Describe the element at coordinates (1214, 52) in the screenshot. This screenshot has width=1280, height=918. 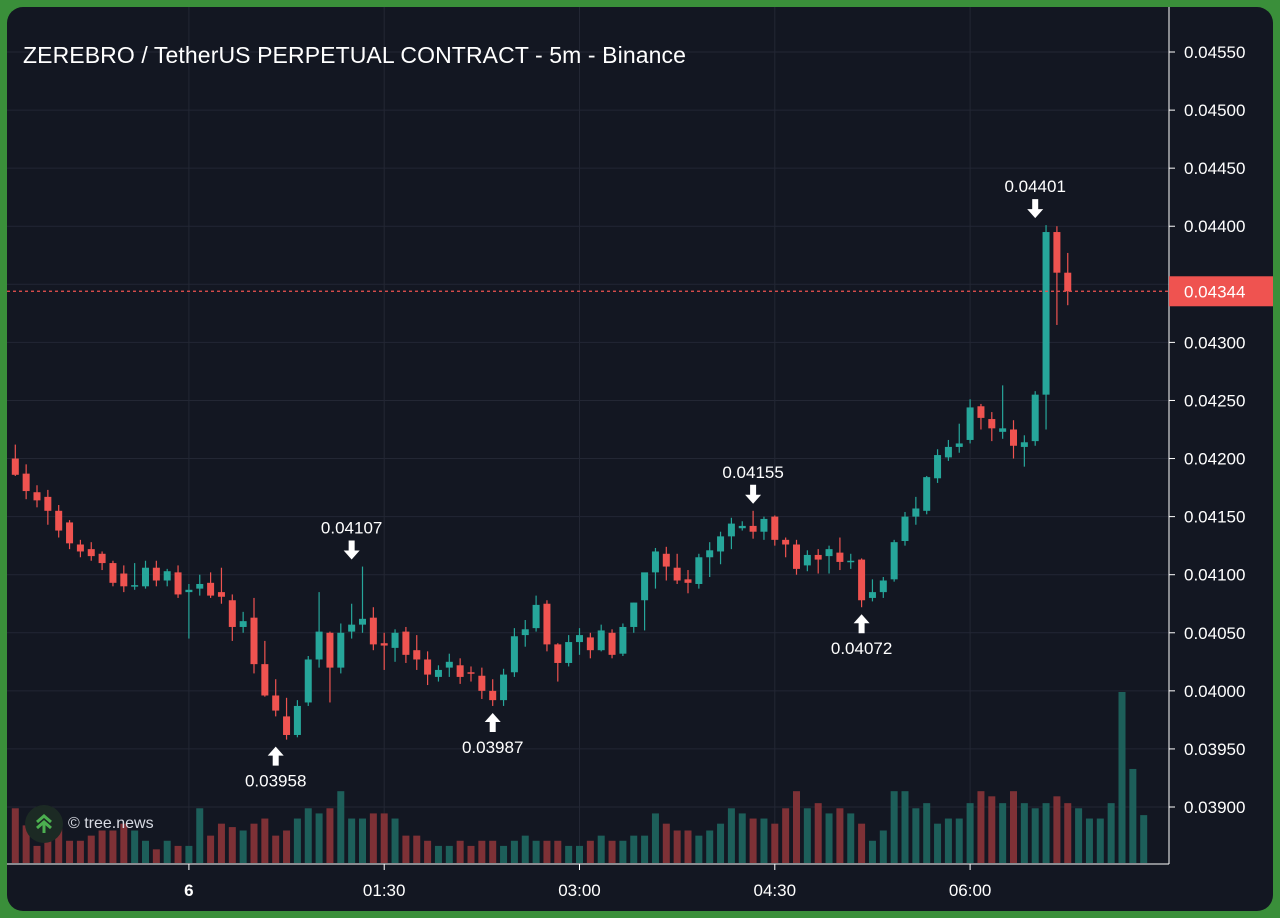
I see `y-tick-label: 0.04550` at that location.